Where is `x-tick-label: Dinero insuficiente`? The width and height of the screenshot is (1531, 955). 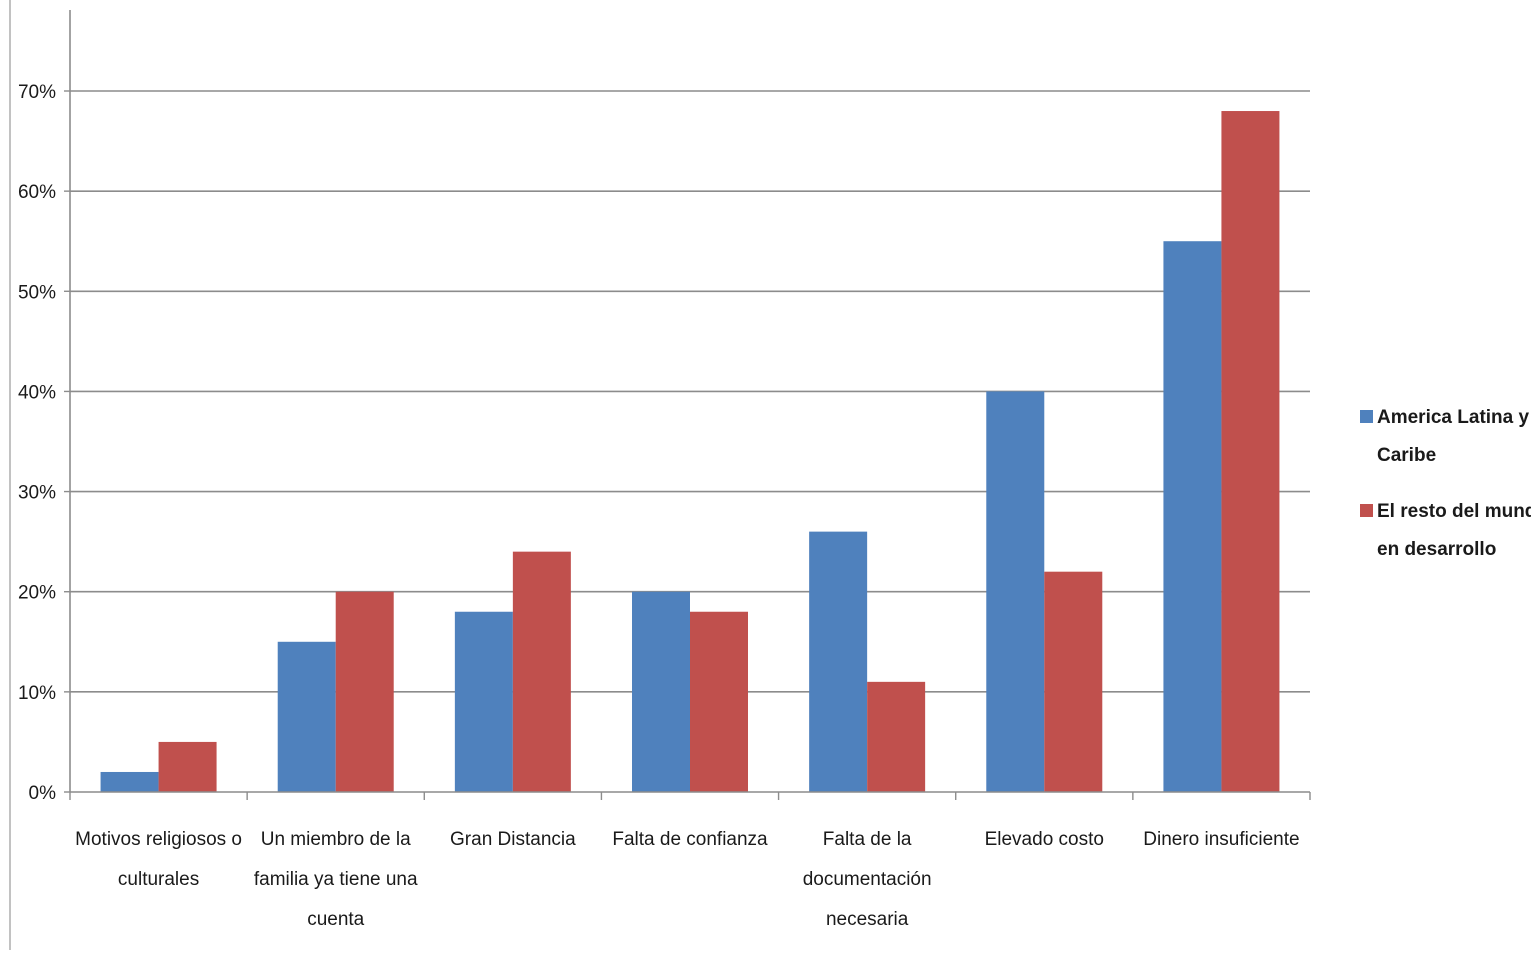
x-tick-label: Dinero insuficiente is located at coordinates (1221, 839).